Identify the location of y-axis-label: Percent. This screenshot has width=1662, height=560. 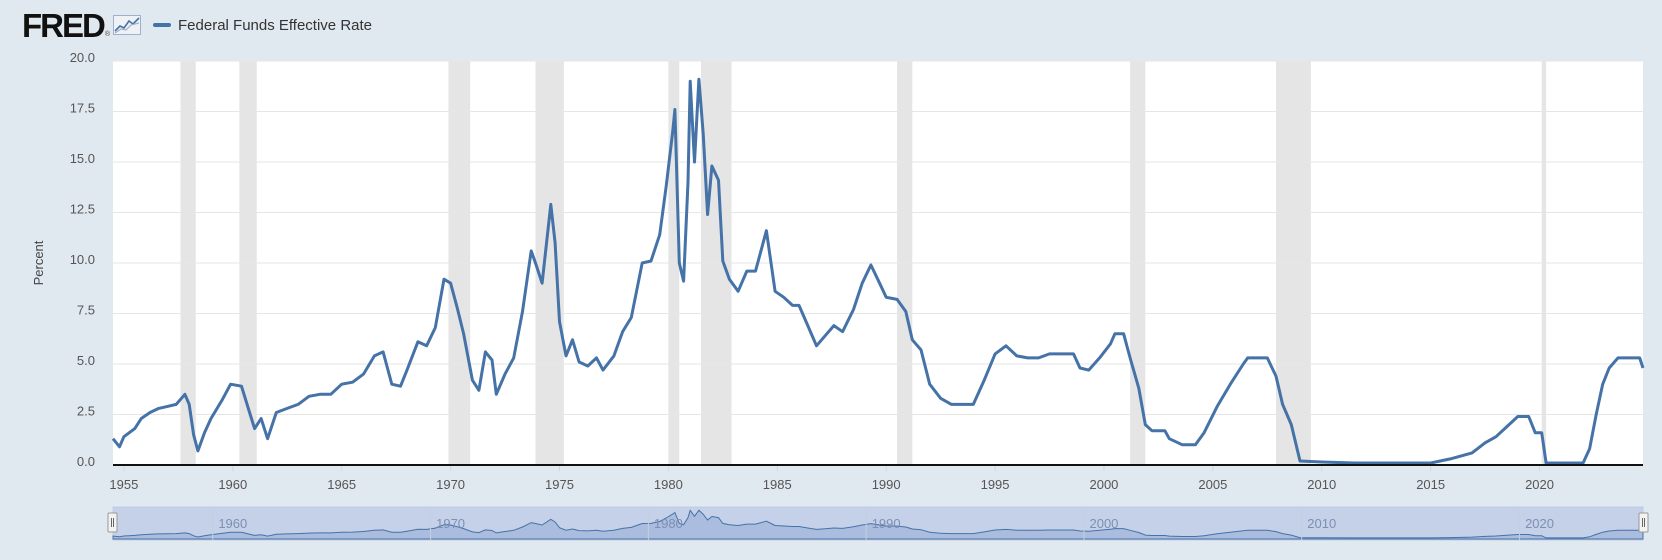
(38, 262).